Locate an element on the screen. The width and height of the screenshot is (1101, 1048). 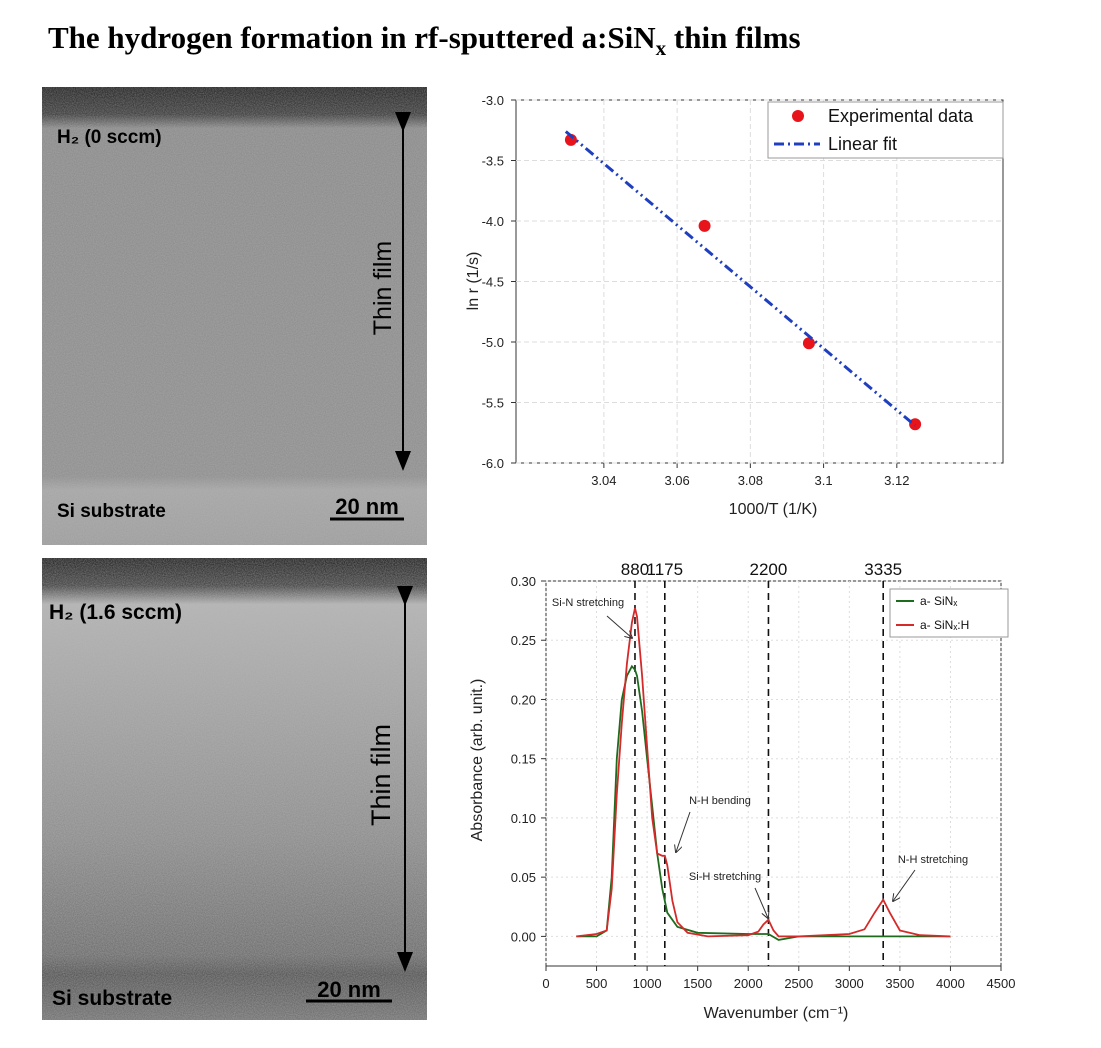
annotation: Si-H stretching is located at coordinates (725, 877).